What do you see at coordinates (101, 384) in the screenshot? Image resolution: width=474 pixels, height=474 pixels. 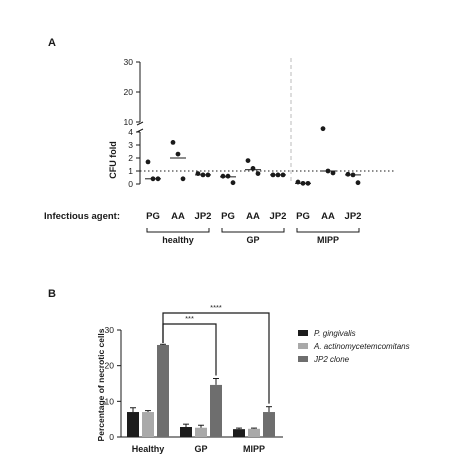 I see `panel-b-ylabel: Percentage of necrotic cells` at bounding box center [101, 384].